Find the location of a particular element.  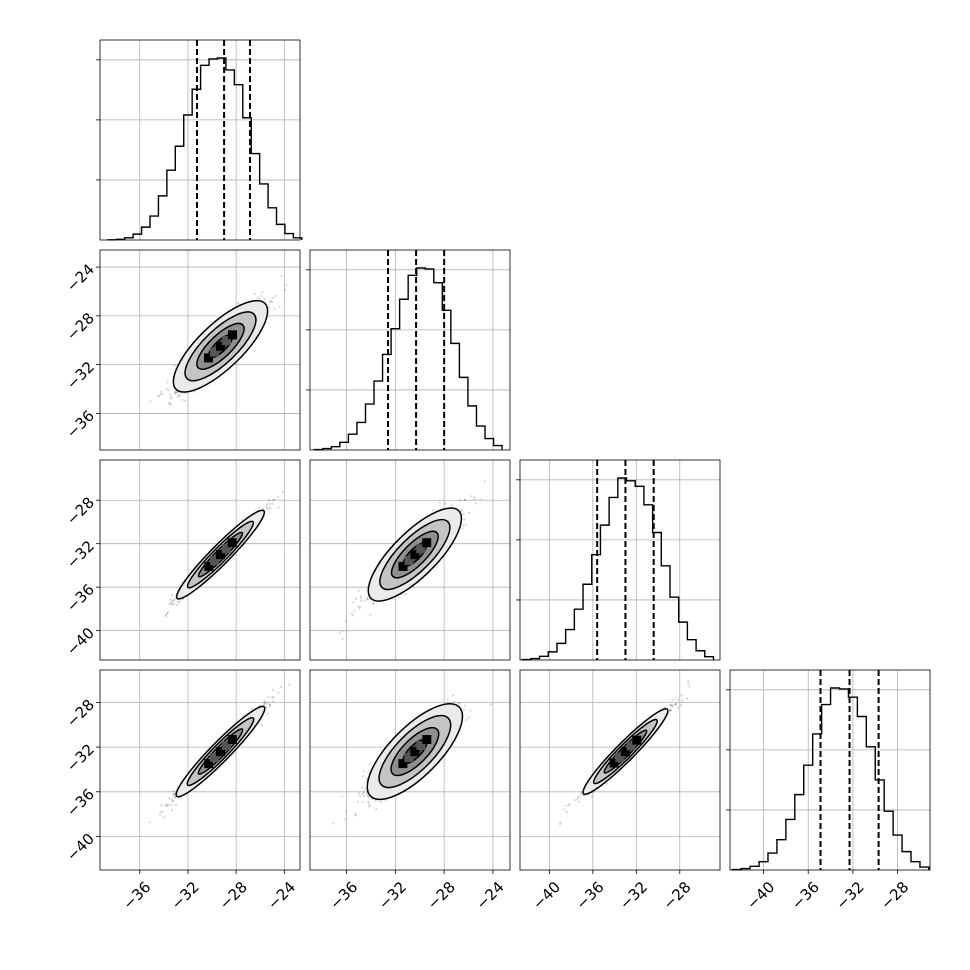

y-tick-label: −24 is located at coordinates (80, 277).